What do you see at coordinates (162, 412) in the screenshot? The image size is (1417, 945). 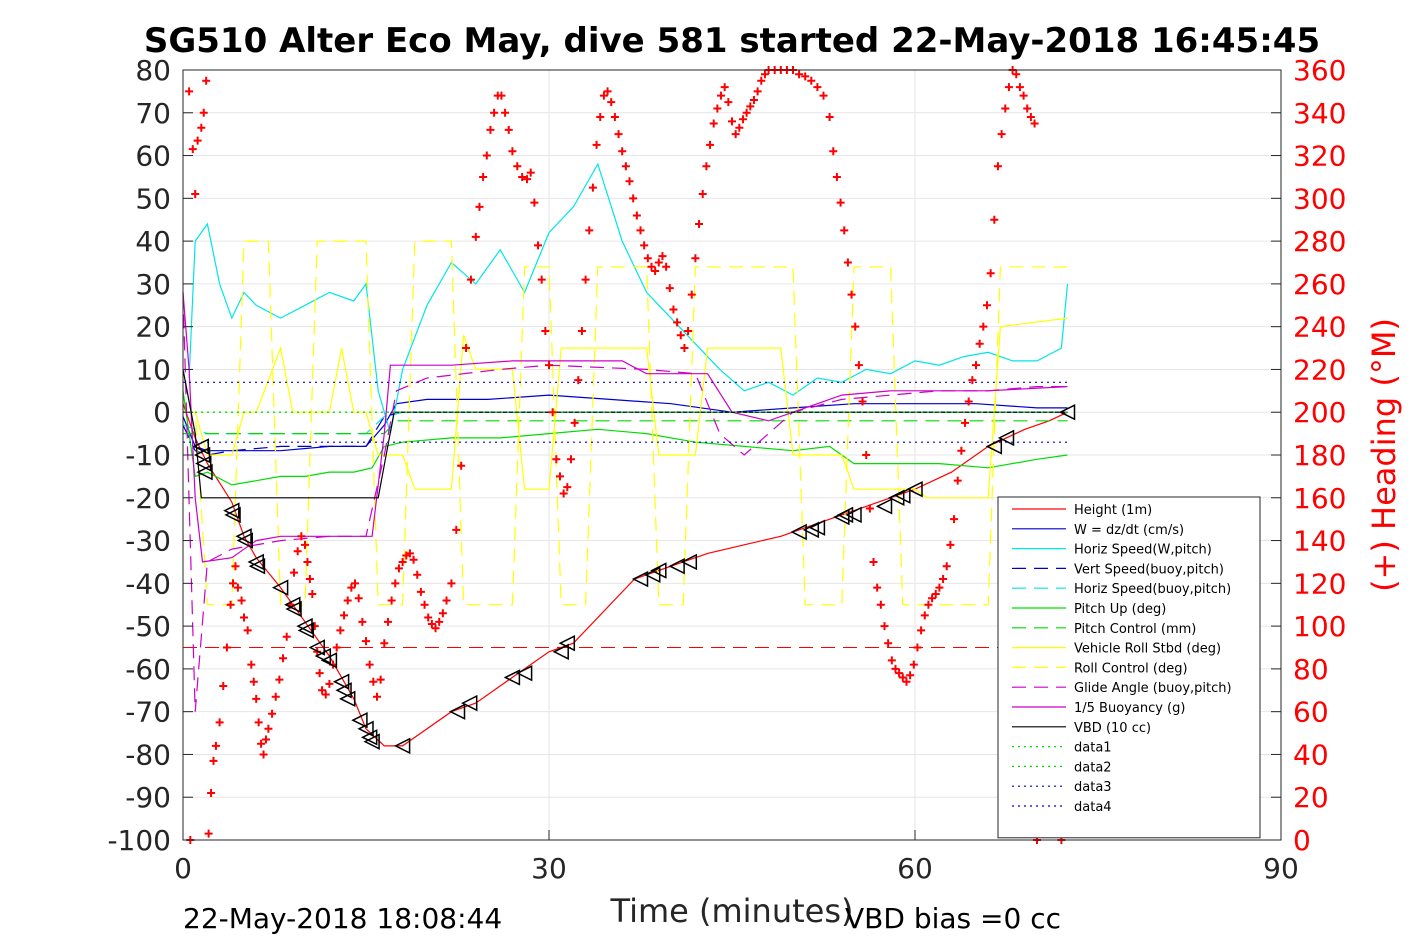 I see `tick-label-left: 0` at bounding box center [162, 412].